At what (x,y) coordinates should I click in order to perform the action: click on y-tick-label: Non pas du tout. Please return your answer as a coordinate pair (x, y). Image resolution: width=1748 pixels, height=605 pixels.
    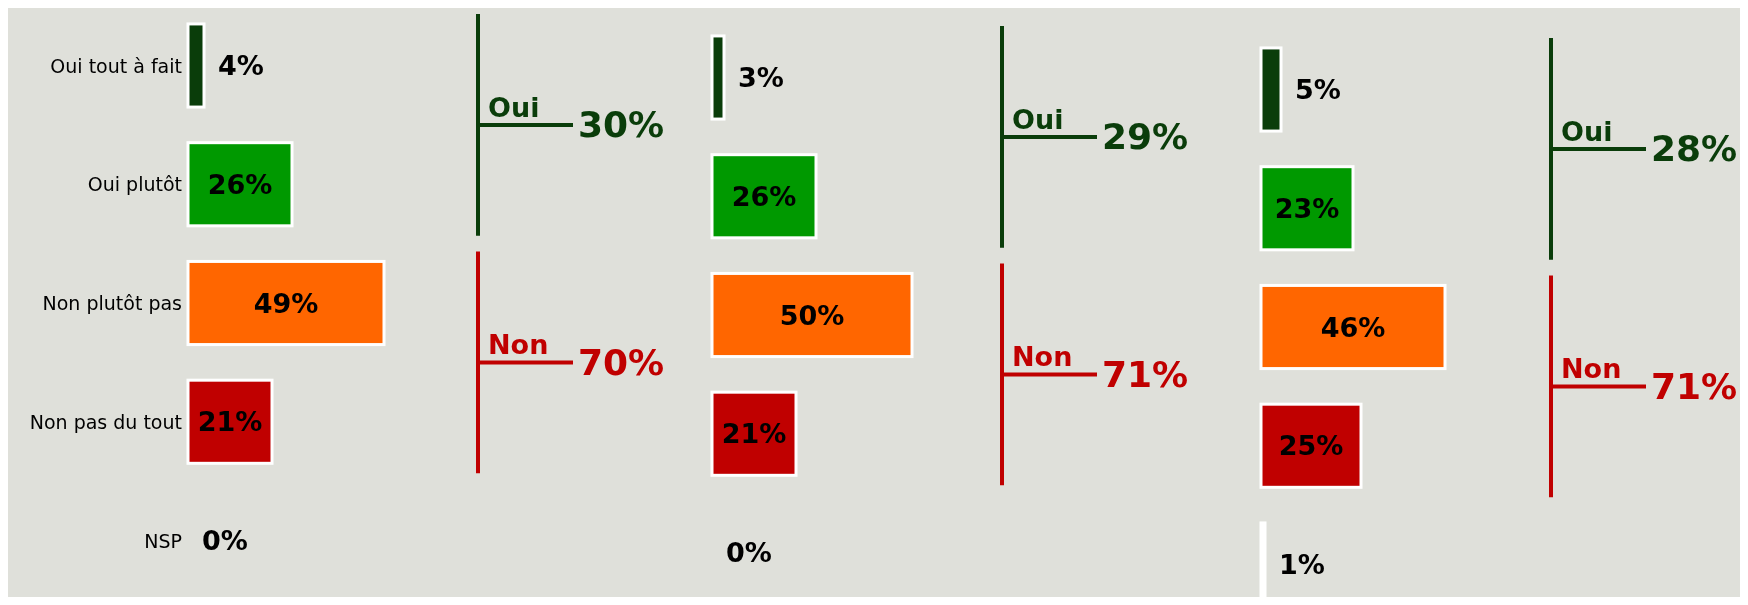
    Looking at the image, I should click on (105, 421).